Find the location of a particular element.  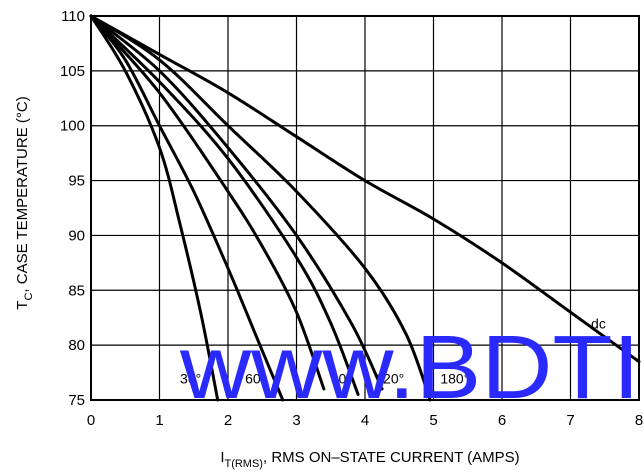

y-tick-label-3: 90 is located at coordinates (76, 235).